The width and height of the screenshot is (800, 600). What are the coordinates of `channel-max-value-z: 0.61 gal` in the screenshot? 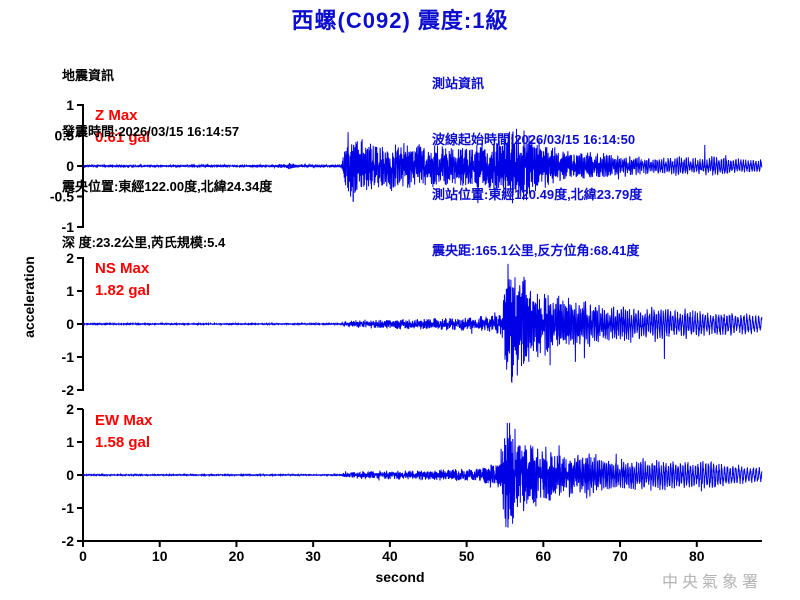 It's located at (122, 137).